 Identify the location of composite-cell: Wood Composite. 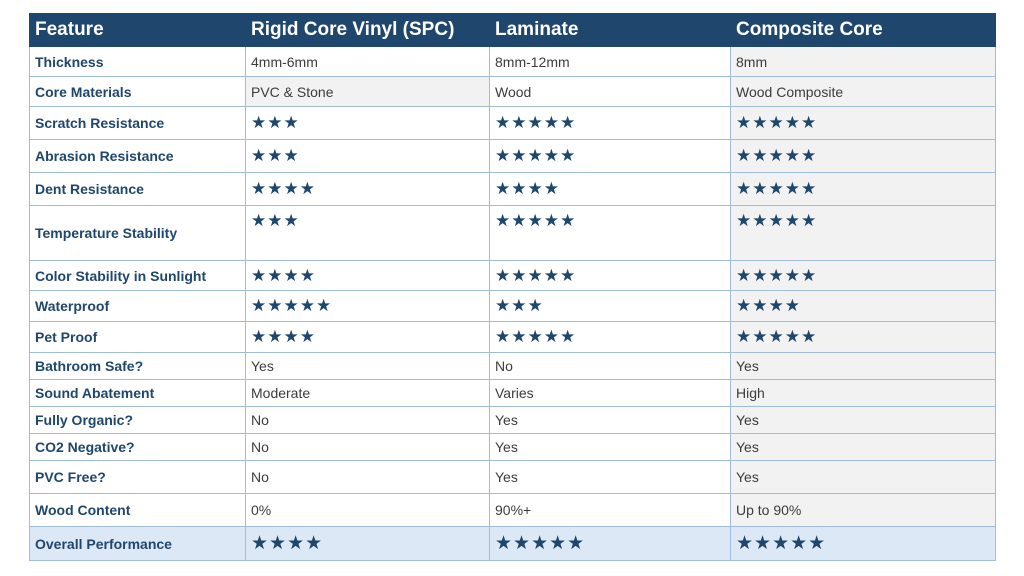
(863, 91).